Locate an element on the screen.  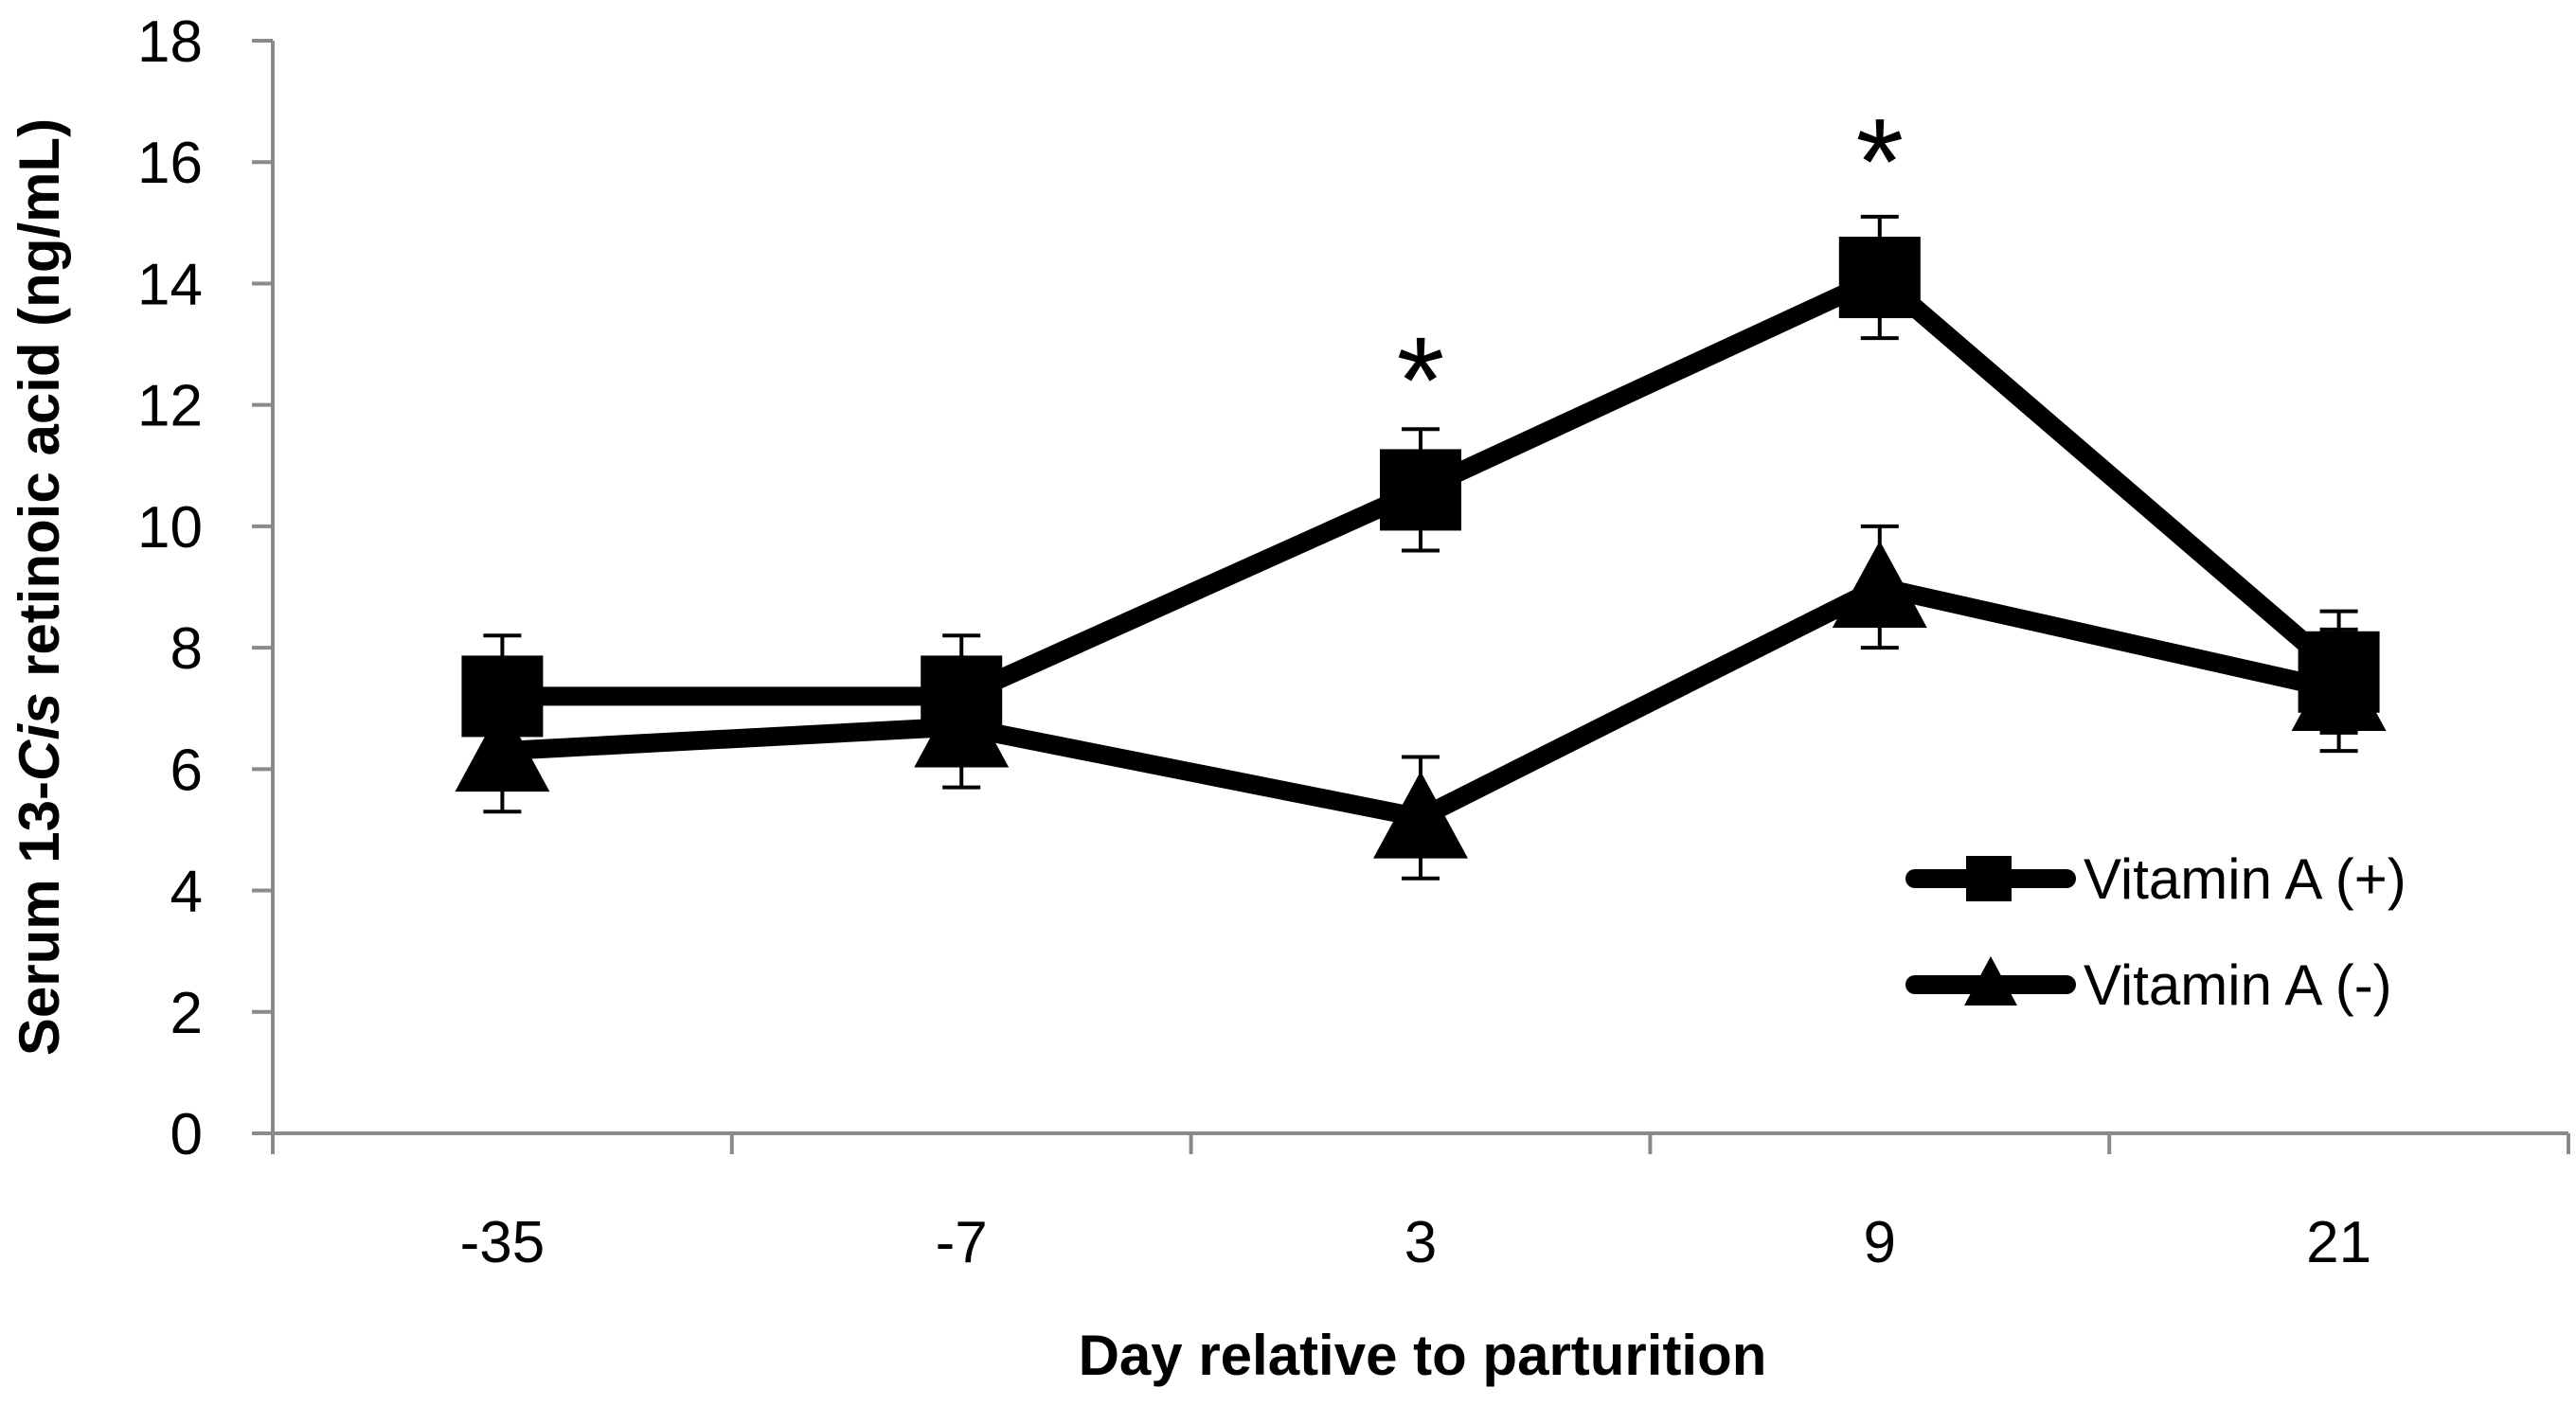
y-tick-label: 0 is located at coordinates (186, 1134).